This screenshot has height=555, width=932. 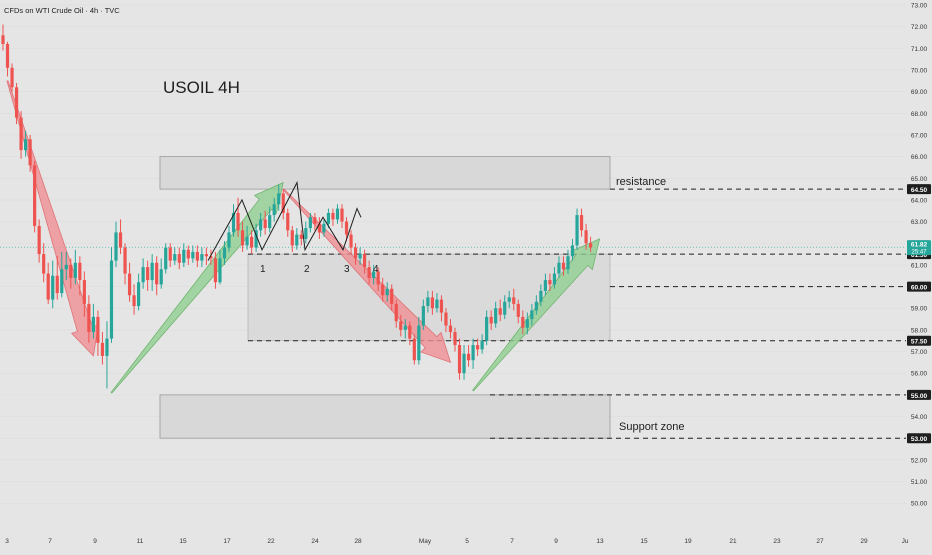 I want to click on price-level-badge-text: 64.50, so click(x=919, y=190).